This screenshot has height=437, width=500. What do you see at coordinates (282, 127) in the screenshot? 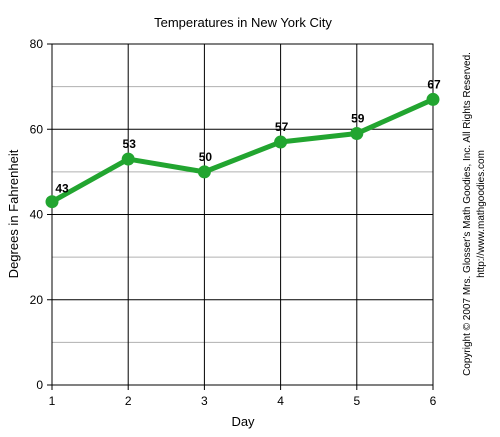
I see `data-label: 57` at bounding box center [282, 127].